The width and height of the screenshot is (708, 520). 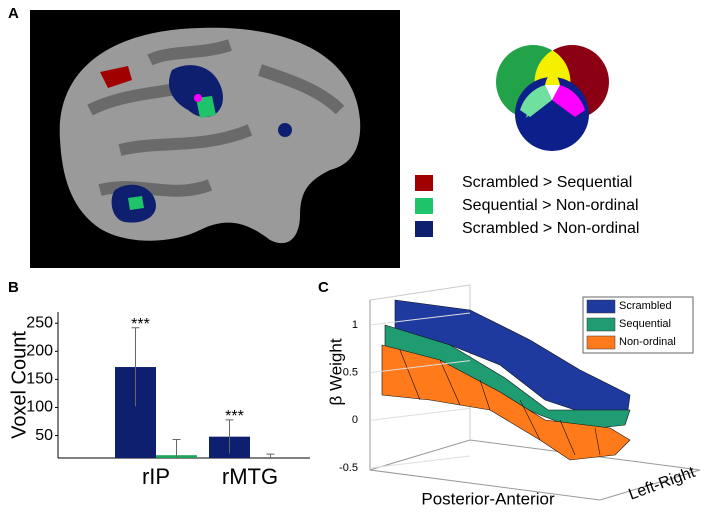 I want to click on z-tick-label: 0, so click(x=355, y=420).